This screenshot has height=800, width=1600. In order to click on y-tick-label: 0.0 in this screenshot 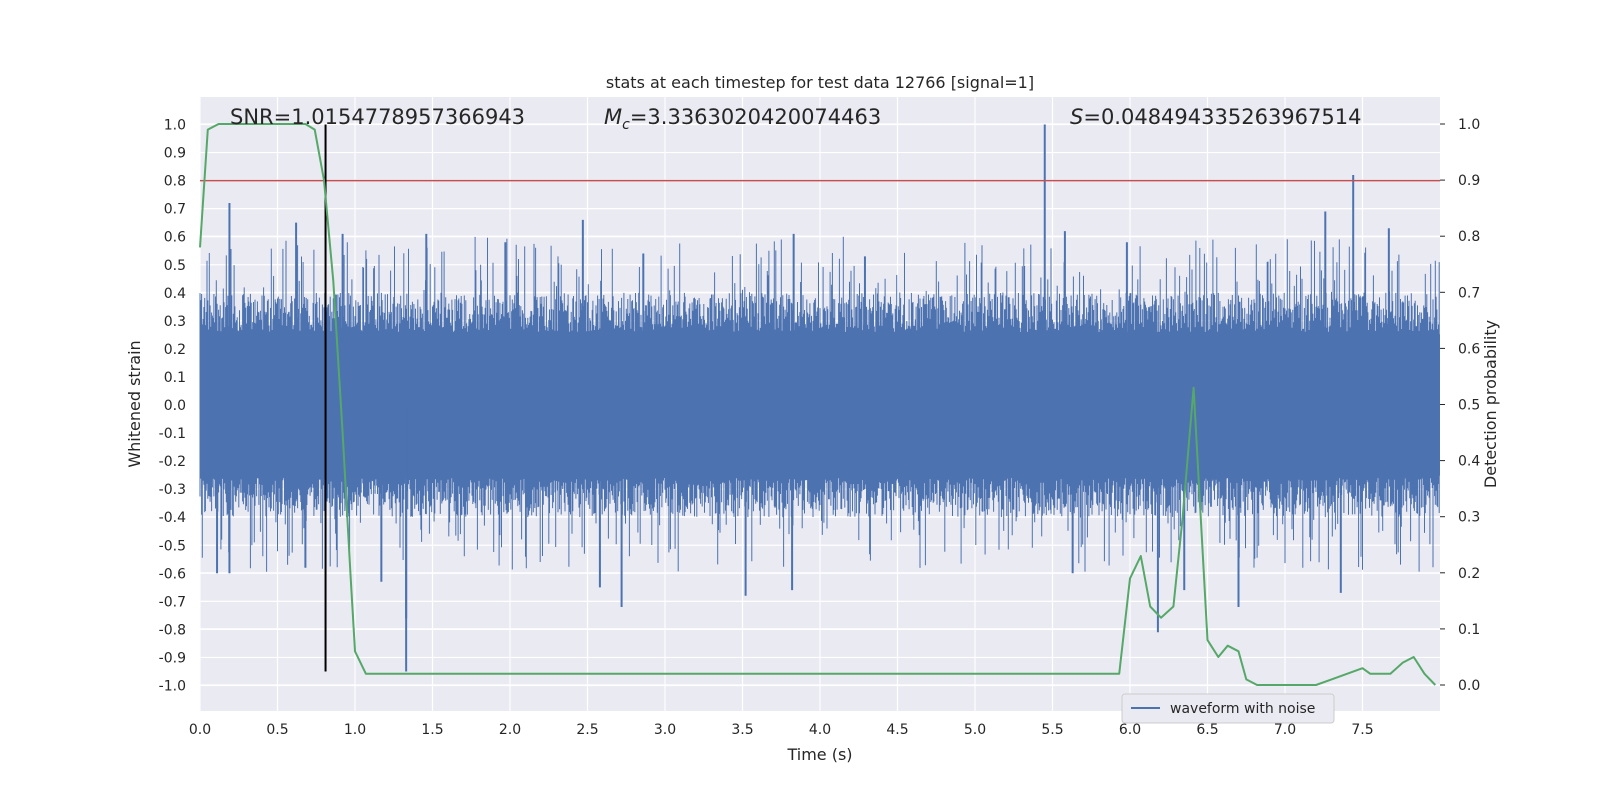, I will do `click(175, 406)`.